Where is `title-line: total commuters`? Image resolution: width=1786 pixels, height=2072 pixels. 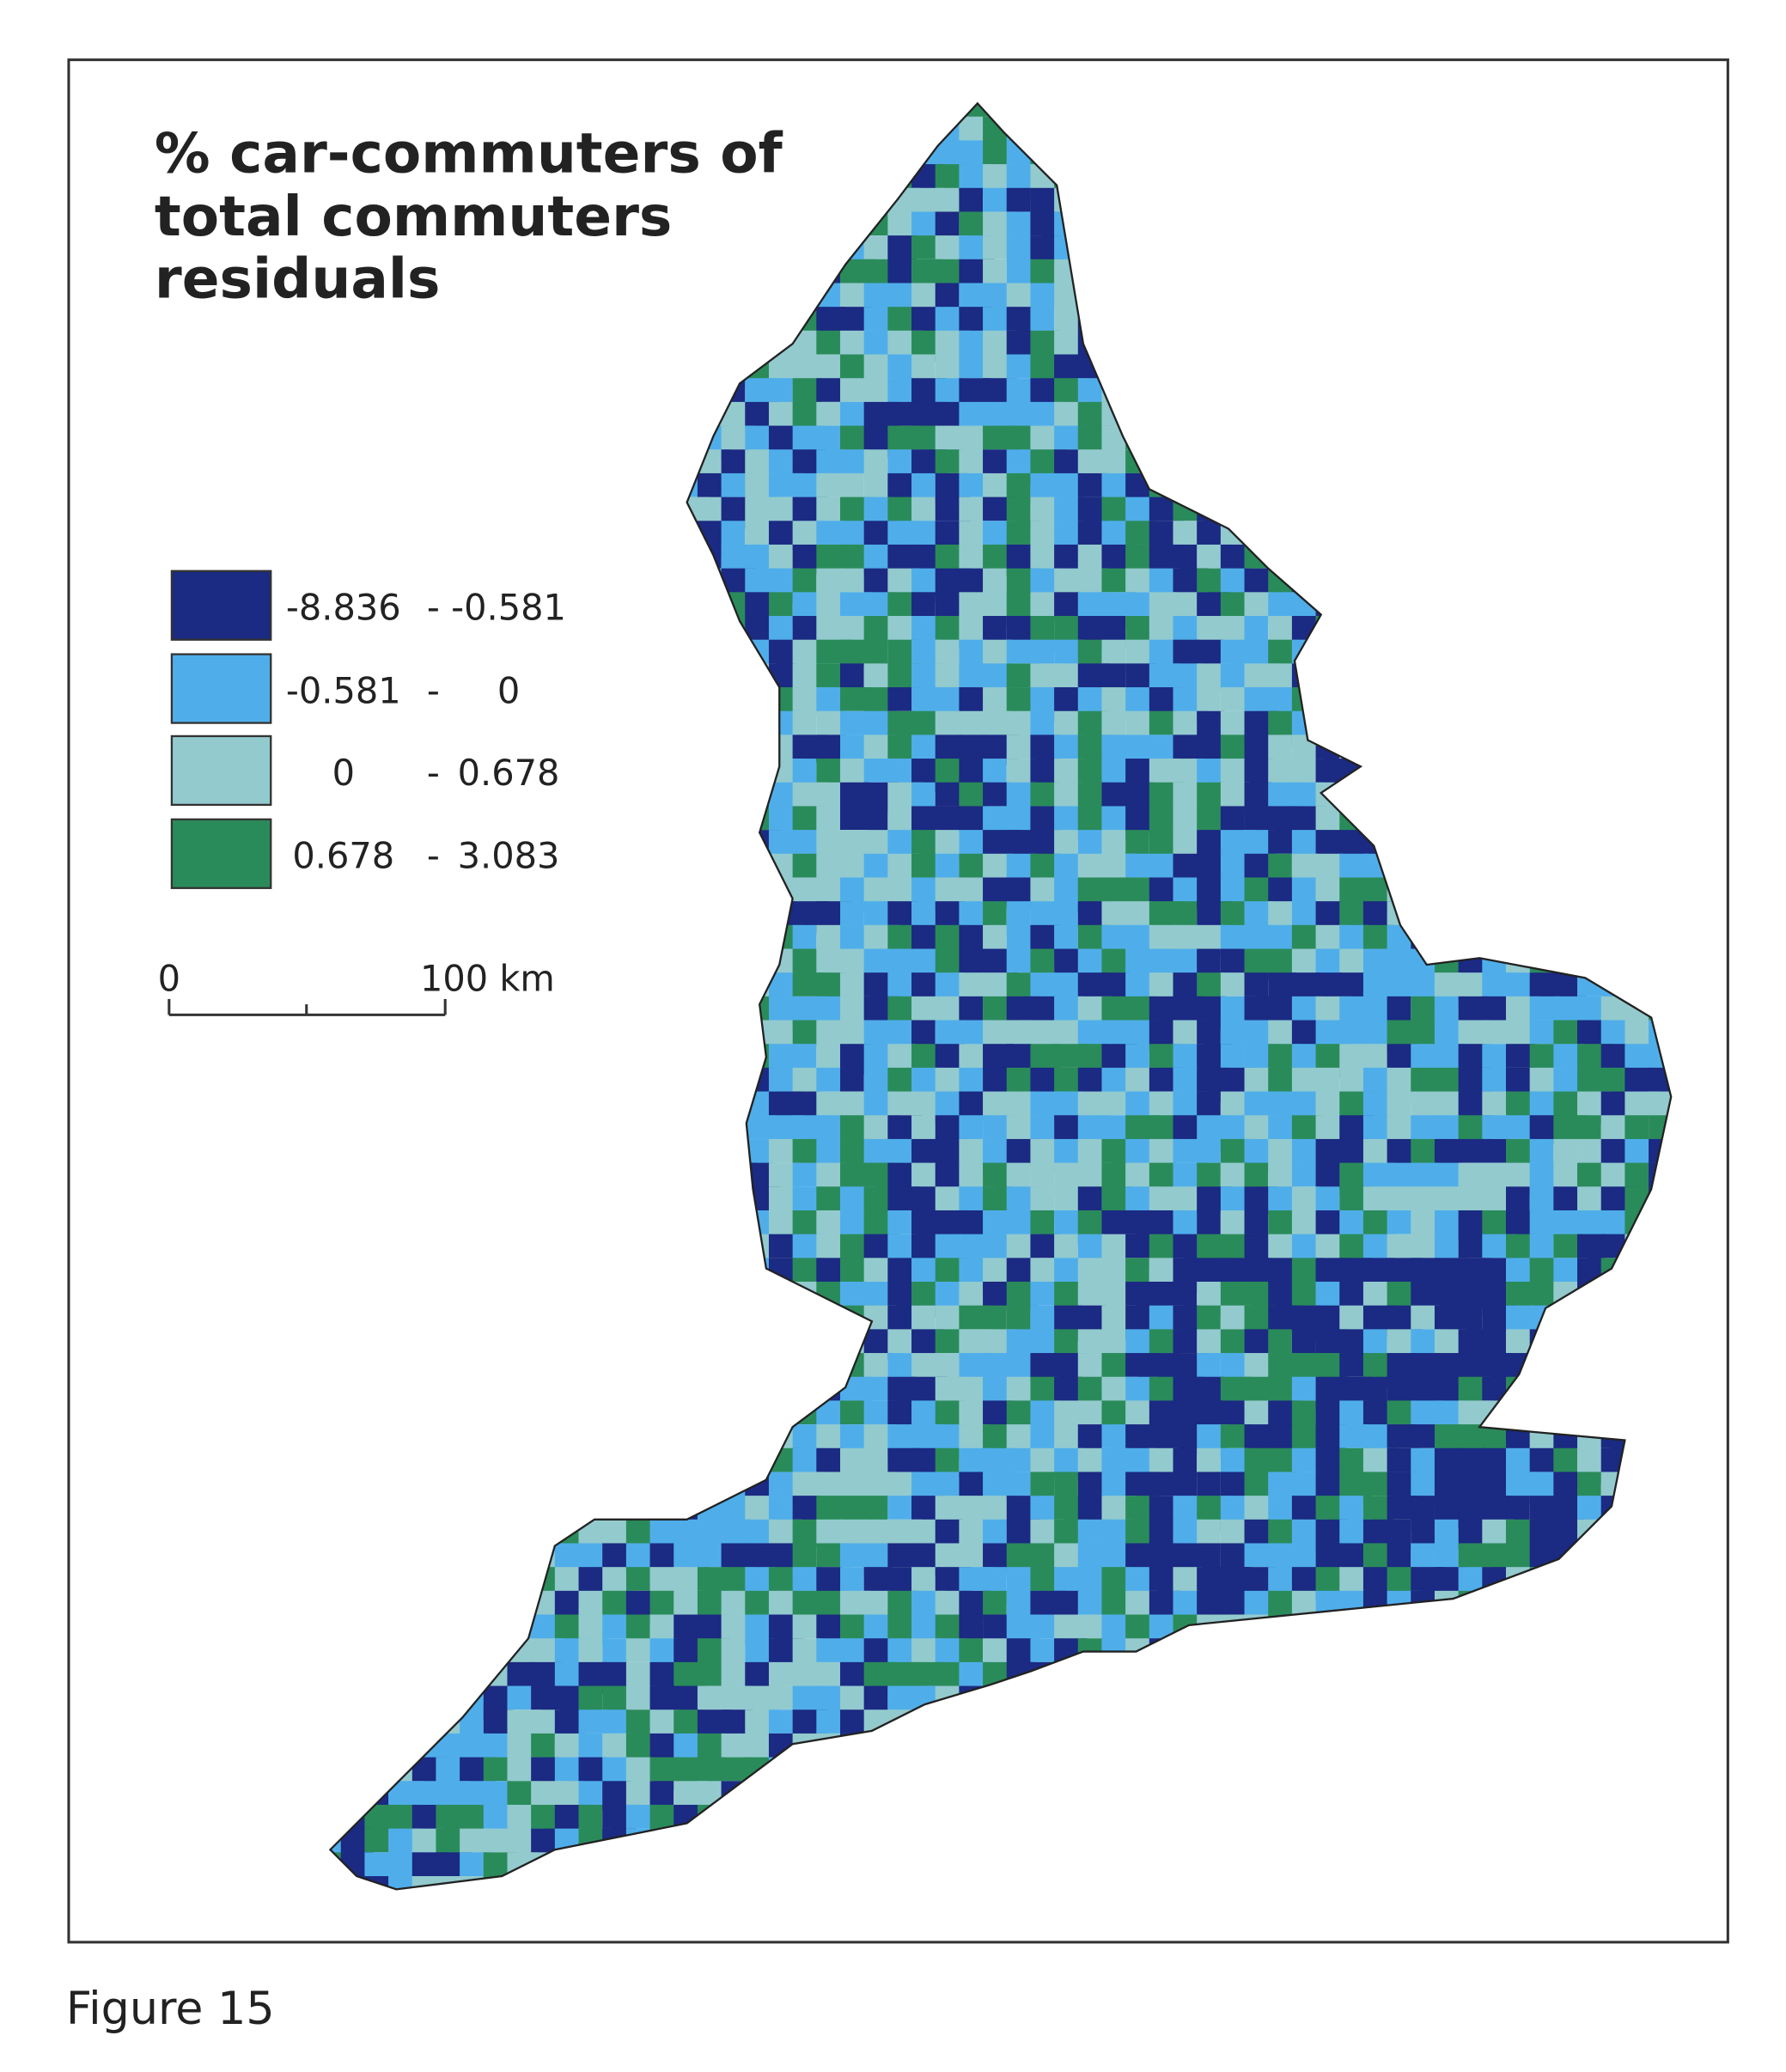
title-line: total commuters is located at coordinates (413, 217).